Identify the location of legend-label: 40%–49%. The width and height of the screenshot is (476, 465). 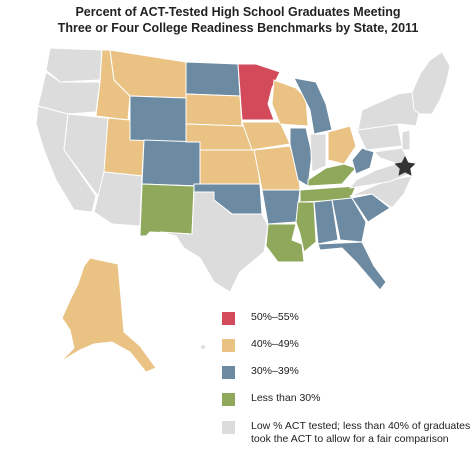
(275, 344).